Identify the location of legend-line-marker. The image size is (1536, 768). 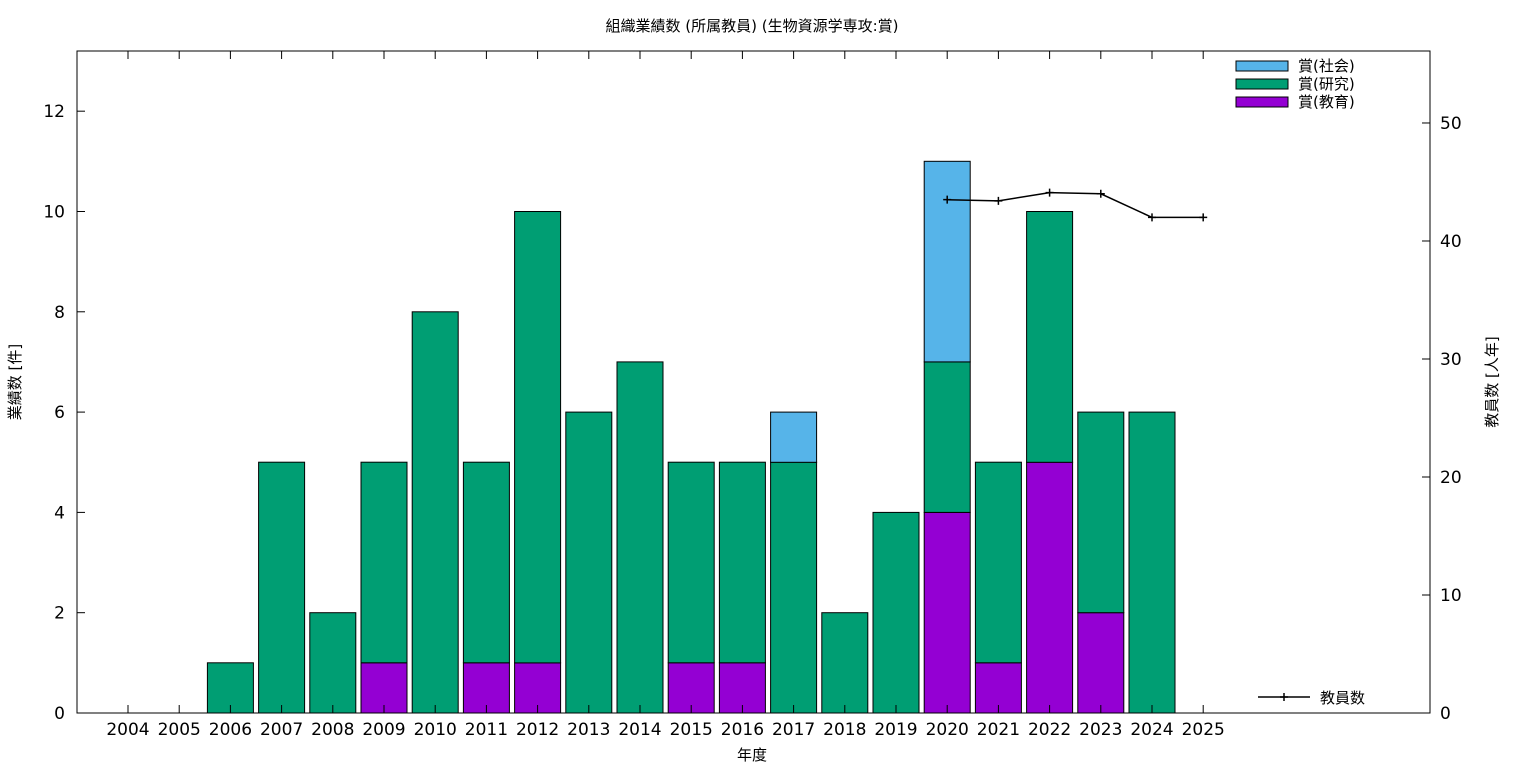
(1284, 697).